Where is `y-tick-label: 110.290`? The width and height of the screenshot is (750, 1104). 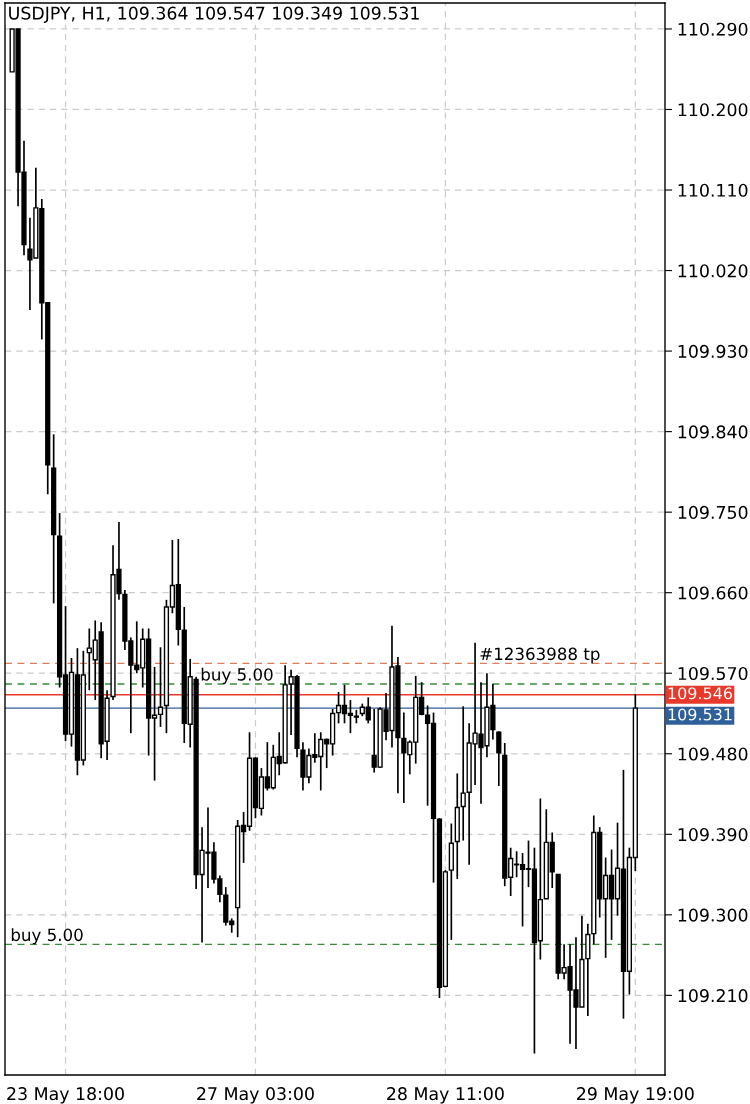
y-tick-label: 110.290 is located at coordinates (713, 29).